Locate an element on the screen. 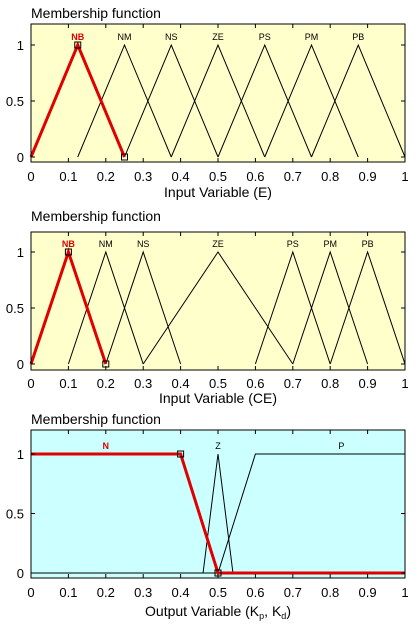  x-axis-label: Input Variable (E) is located at coordinates (218, 192).